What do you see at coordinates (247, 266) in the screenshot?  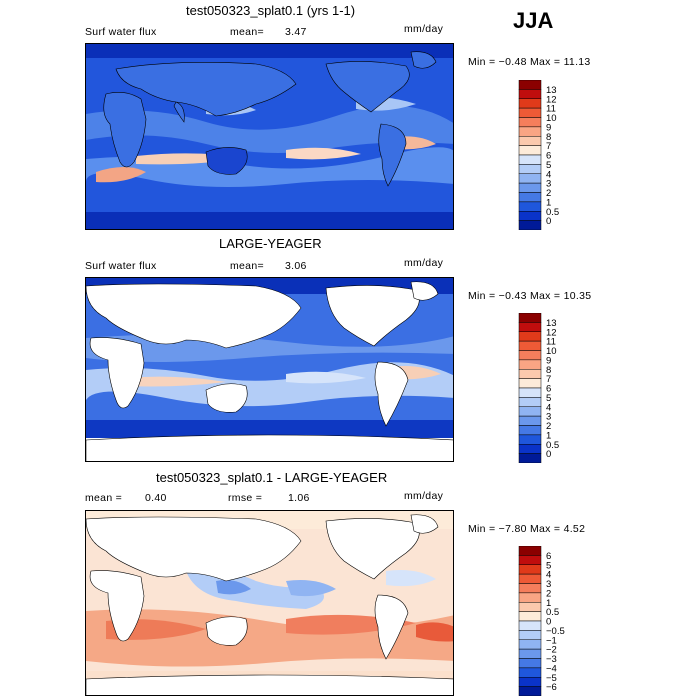 I see `panel2-mean-label: mean=` at bounding box center [247, 266].